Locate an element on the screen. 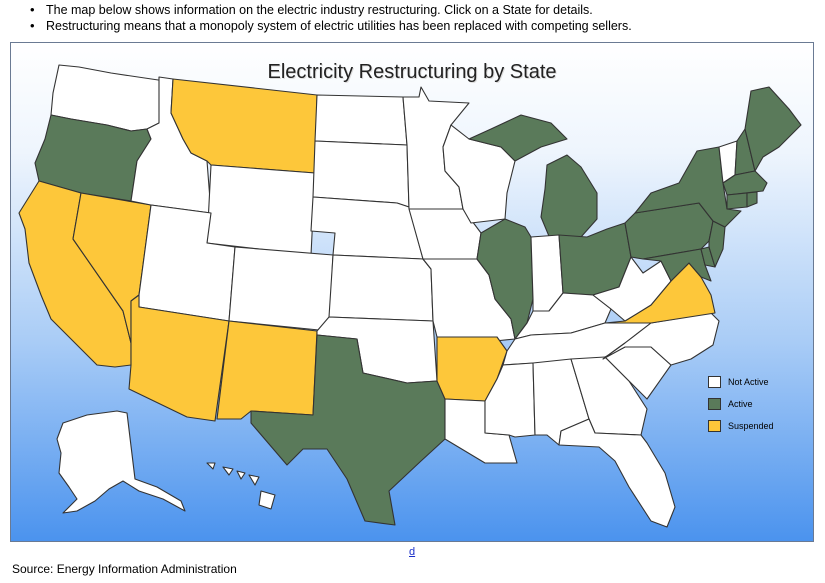 This screenshot has width=825, height=583. legend-item-active: Active is located at coordinates (741, 404).